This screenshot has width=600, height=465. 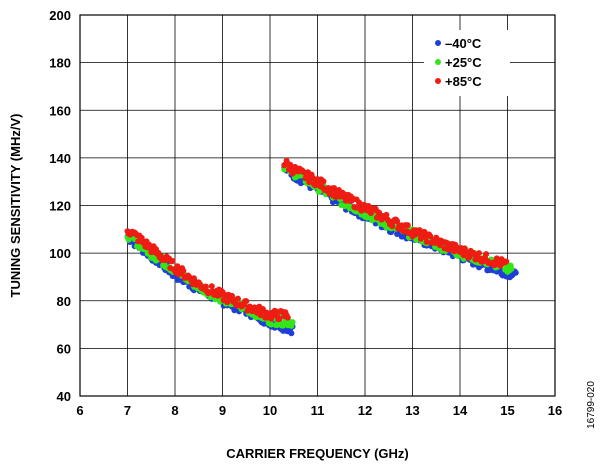 I want to click on x-tick-label: 13, so click(x=412, y=410).